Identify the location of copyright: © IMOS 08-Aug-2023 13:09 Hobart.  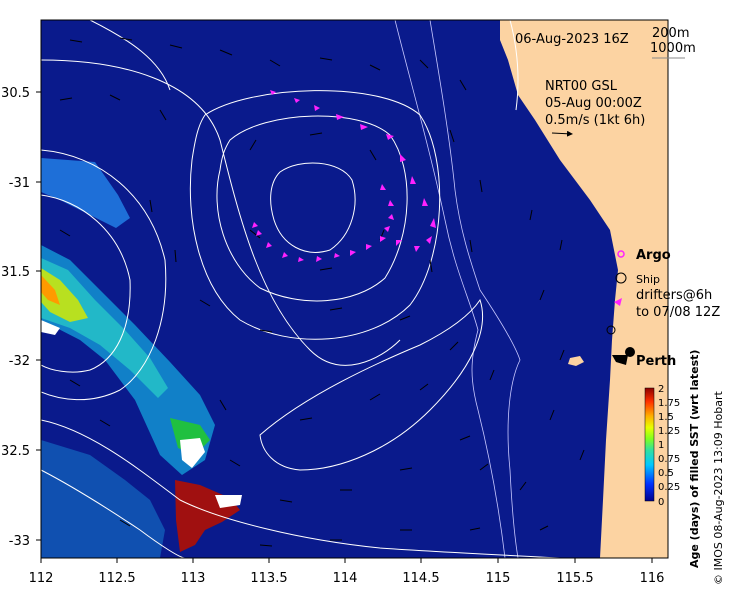
(718, 488).